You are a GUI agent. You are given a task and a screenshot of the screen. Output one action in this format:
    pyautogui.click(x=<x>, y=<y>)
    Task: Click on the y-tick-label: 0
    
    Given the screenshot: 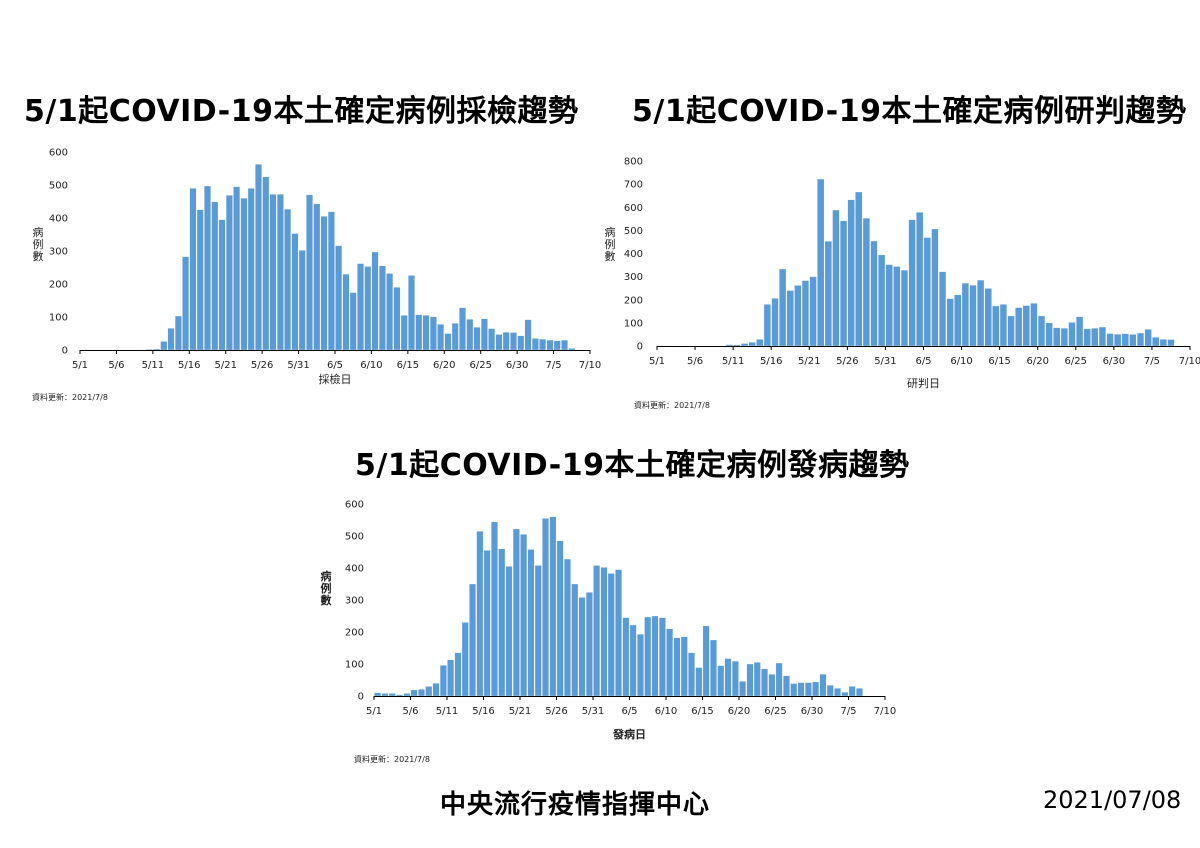 What is the action you would take?
    pyautogui.click(x=65, y=351)
    